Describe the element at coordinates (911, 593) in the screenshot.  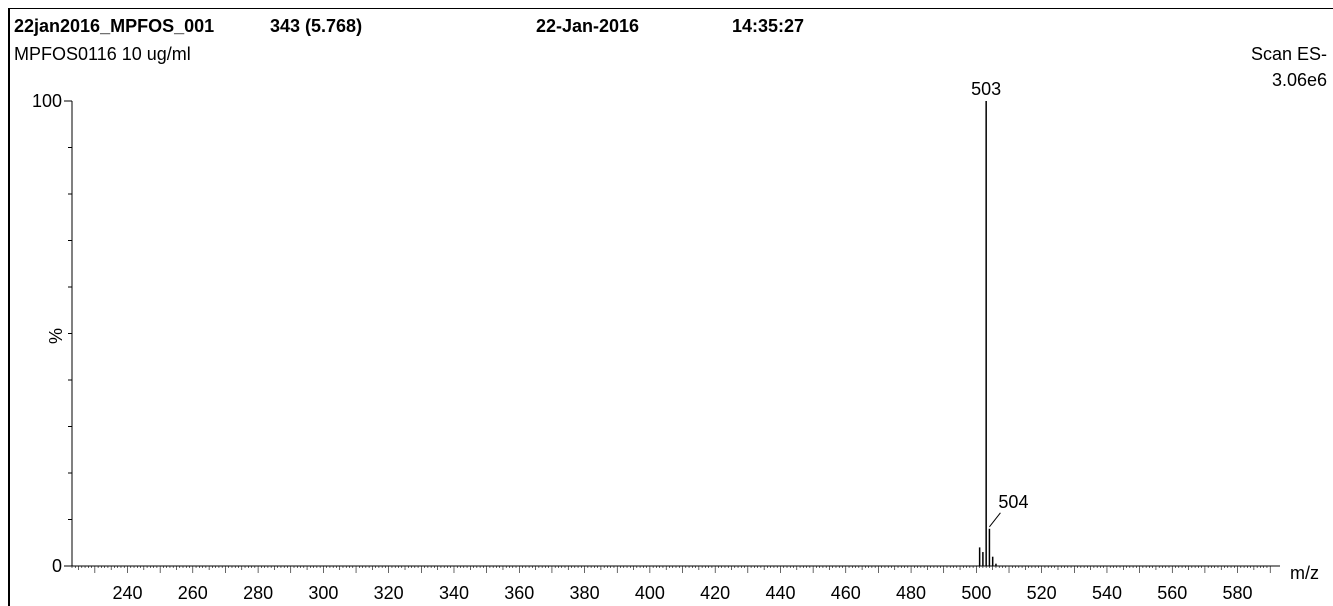
I see `x-tick-label: 480` at that location.